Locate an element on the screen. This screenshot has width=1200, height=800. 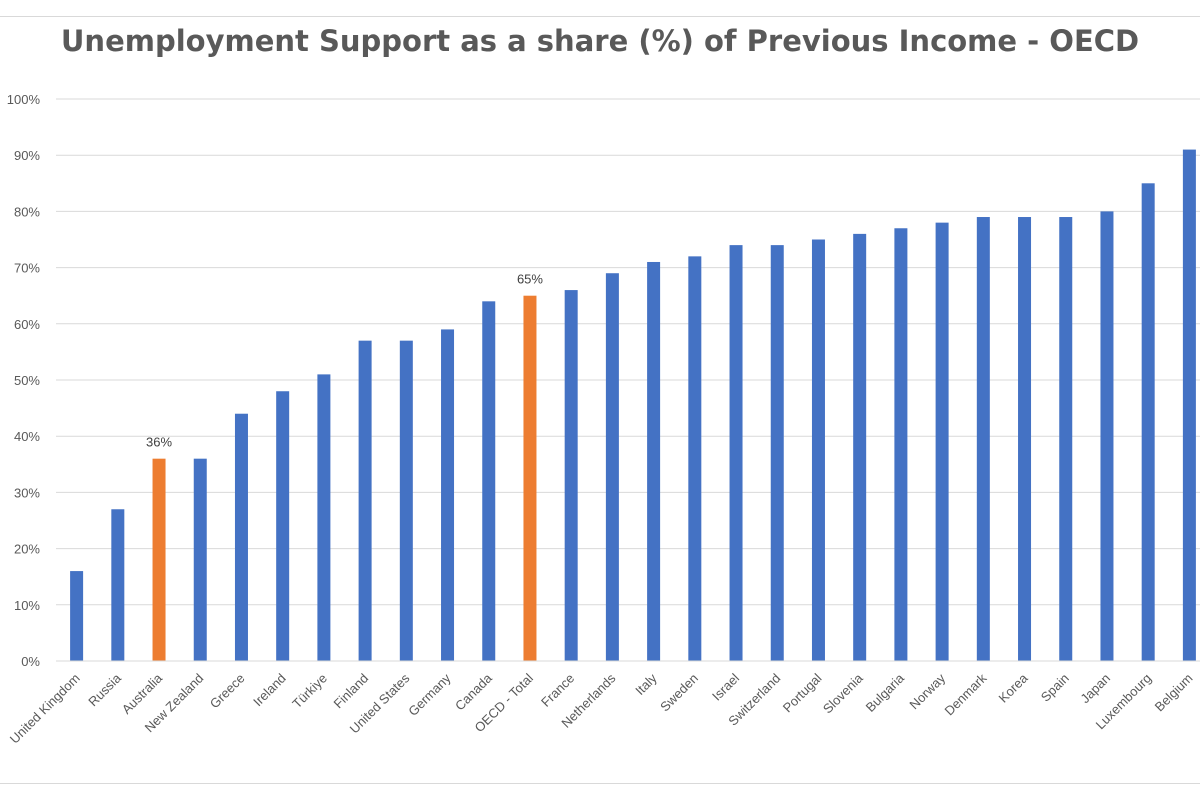
data-label: 36% is located at coordinates (159, 442).